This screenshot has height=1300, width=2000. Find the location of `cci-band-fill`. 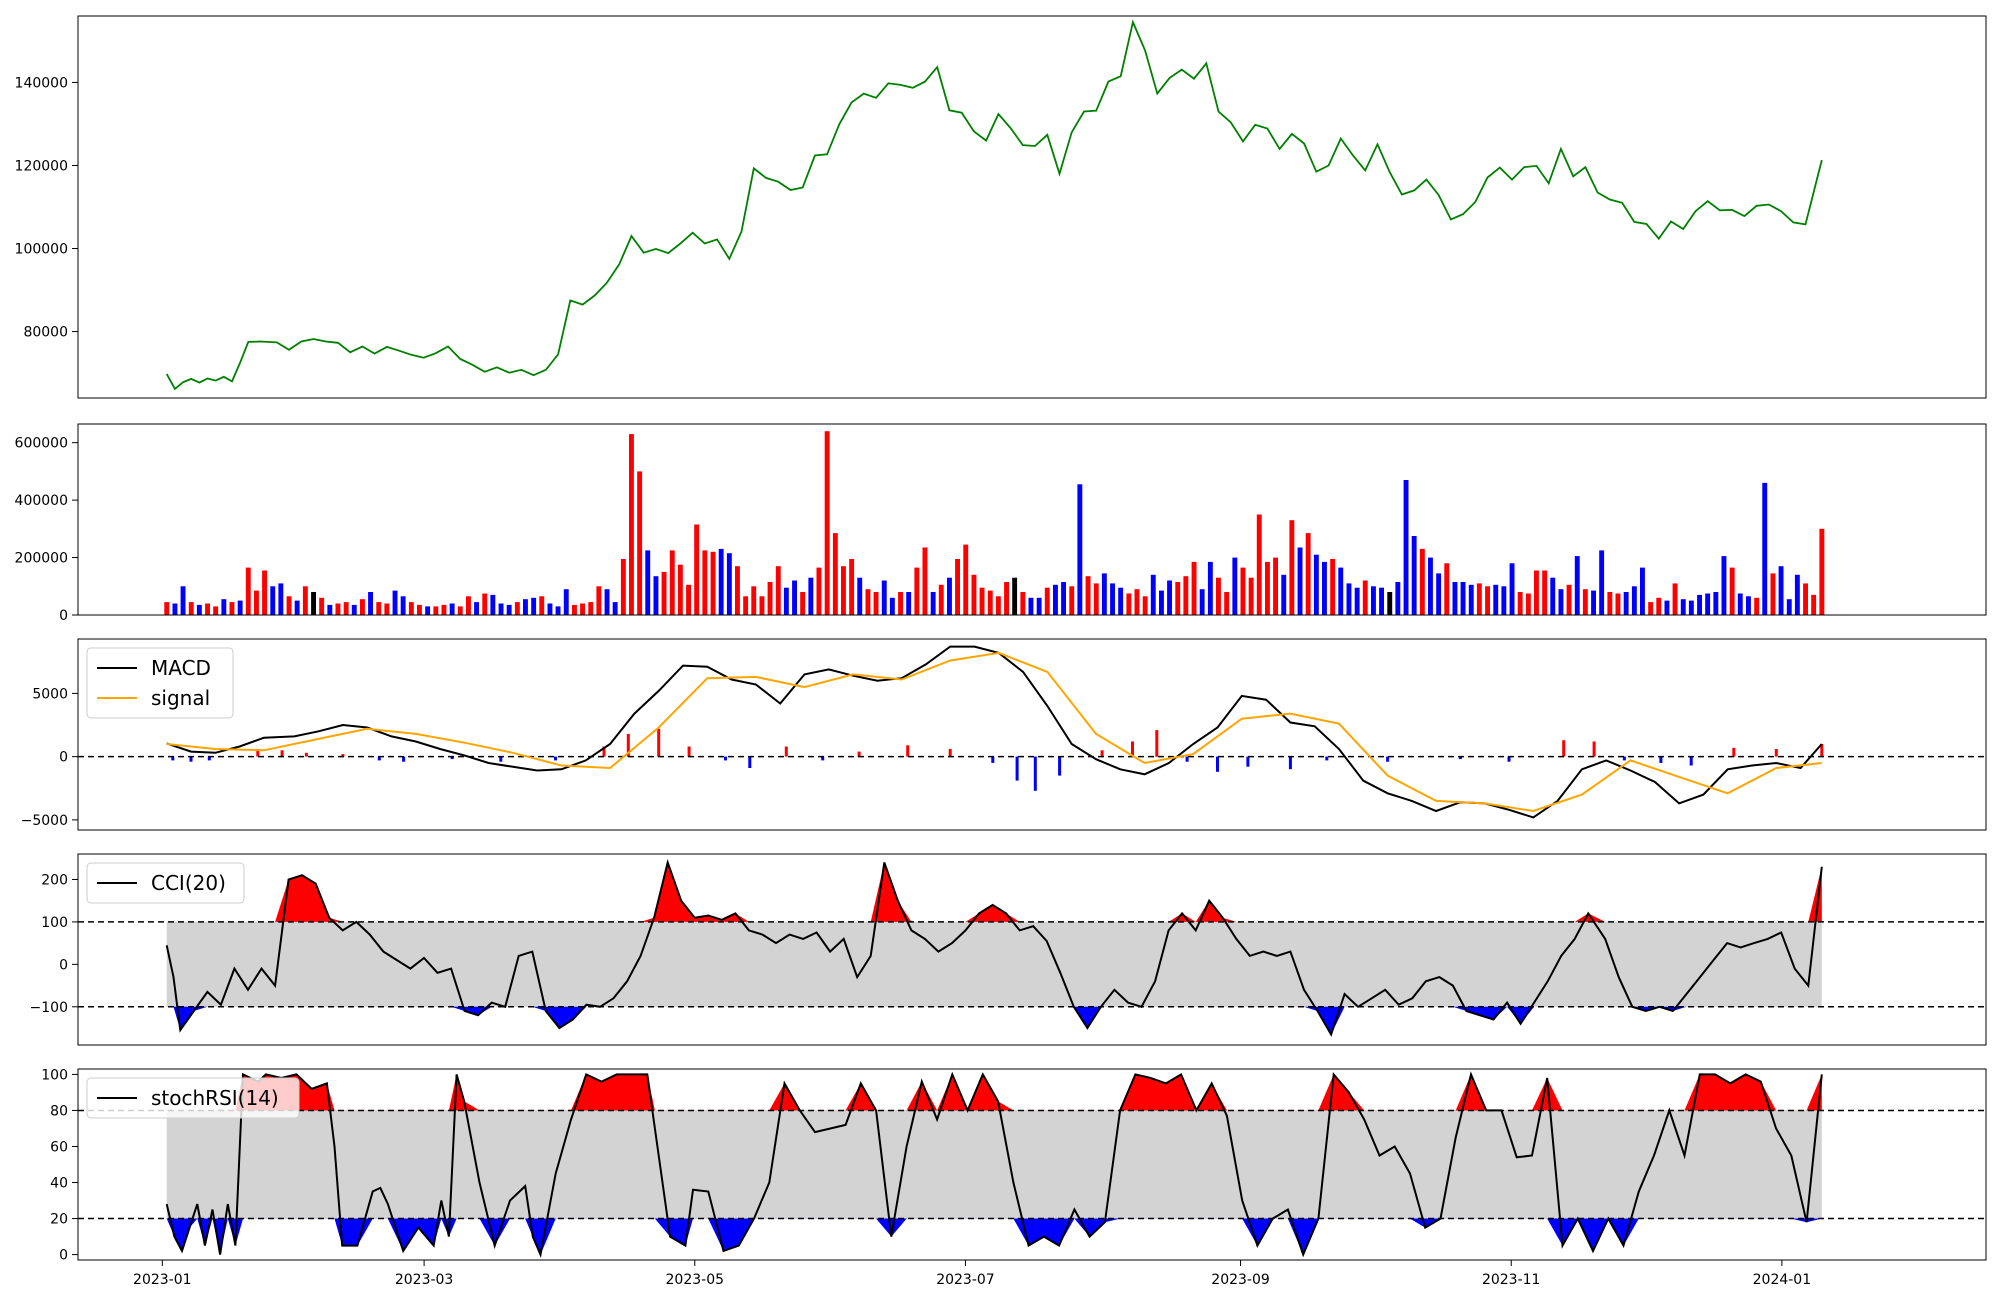

cci-band-fill is located at coordinates (994, 964).